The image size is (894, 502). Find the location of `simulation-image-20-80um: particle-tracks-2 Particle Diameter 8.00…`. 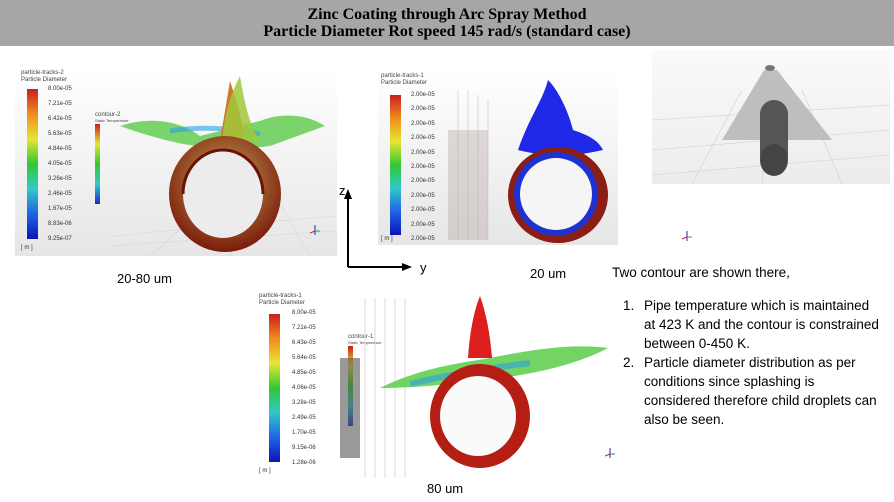

simulation-image-20-80um: particle-tracks-2 Particle Diameter 8.00… is located at coordinates (176, 161).